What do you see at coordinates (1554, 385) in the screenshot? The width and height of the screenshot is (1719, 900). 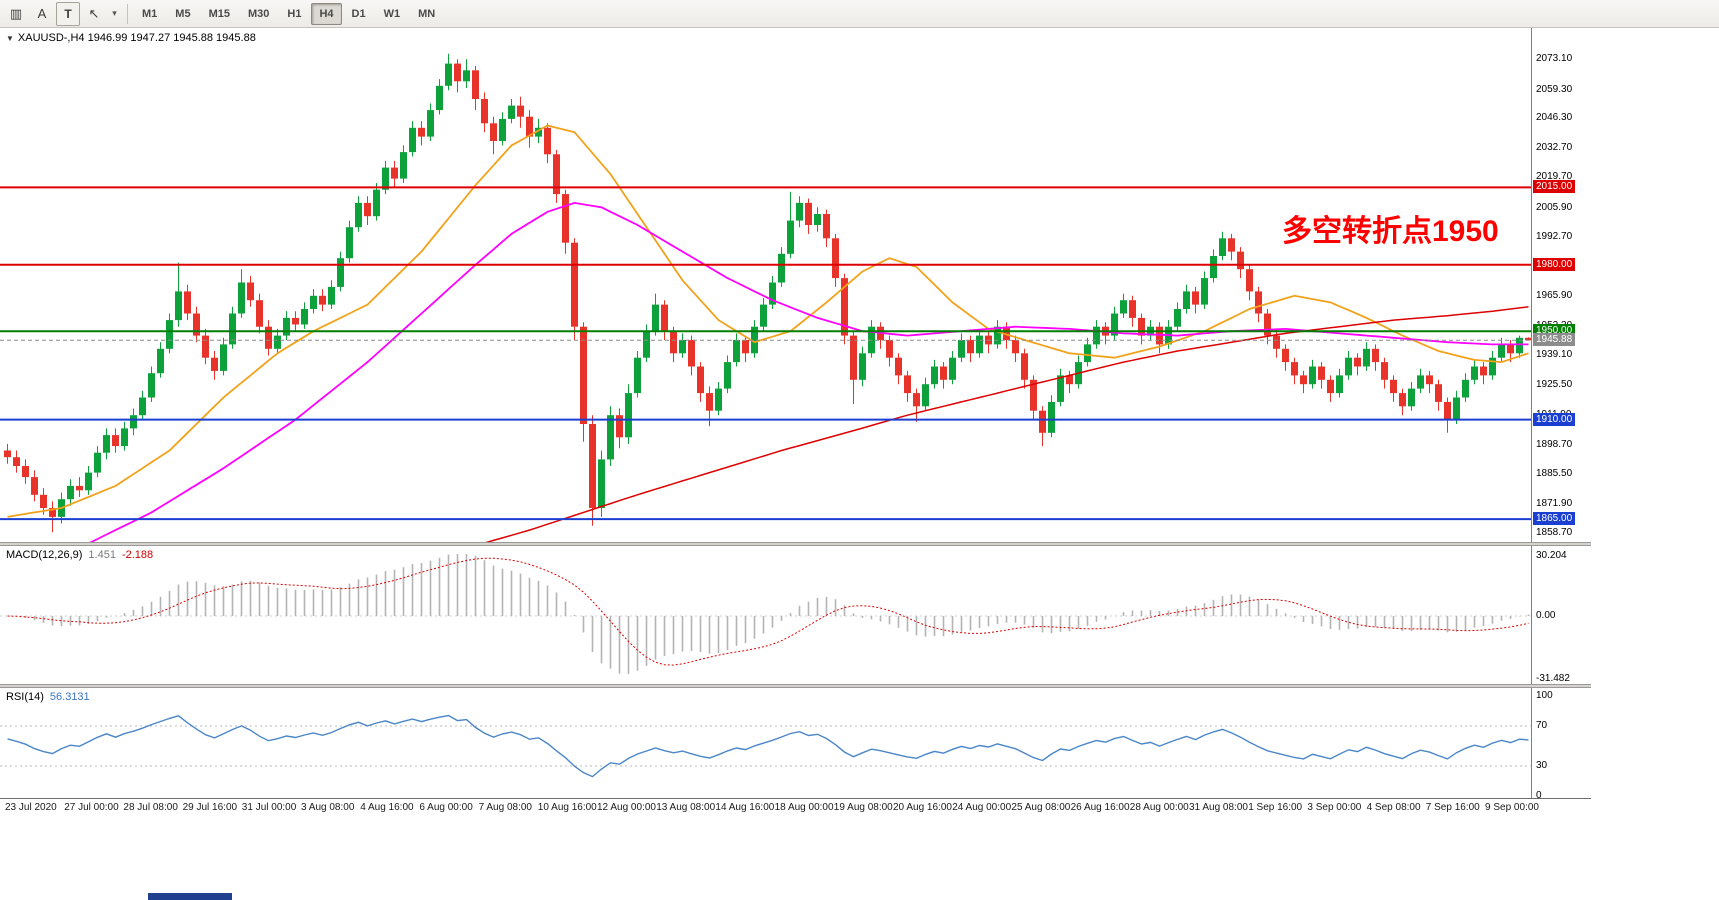 I see `price-tick: 1925.50` at bounding box center [1554, 385].